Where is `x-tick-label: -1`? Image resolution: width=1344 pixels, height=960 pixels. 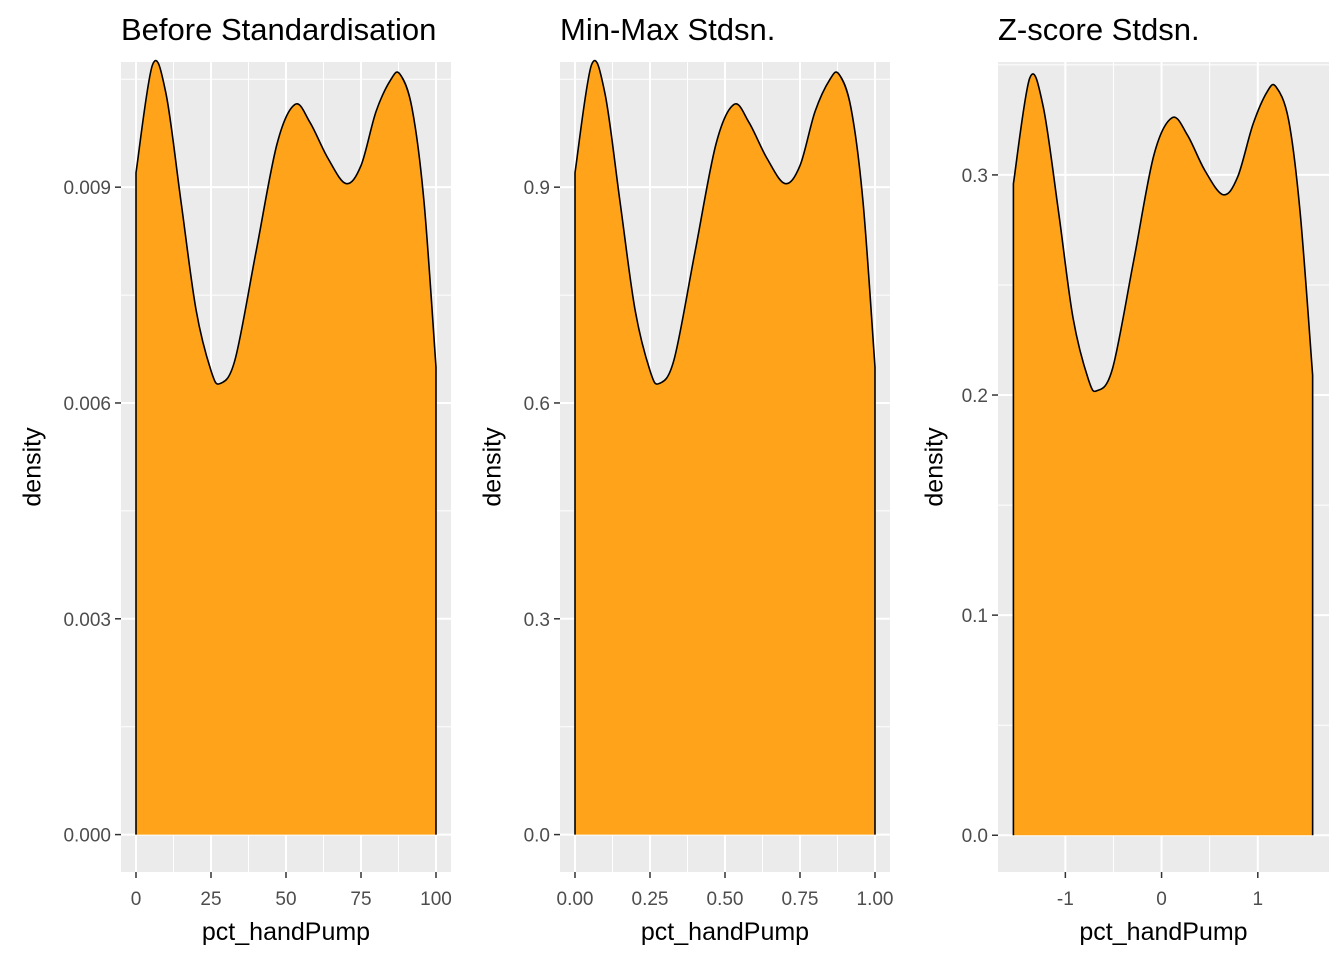
x-tick-label: -1 is located at coordinates (1065, 899).